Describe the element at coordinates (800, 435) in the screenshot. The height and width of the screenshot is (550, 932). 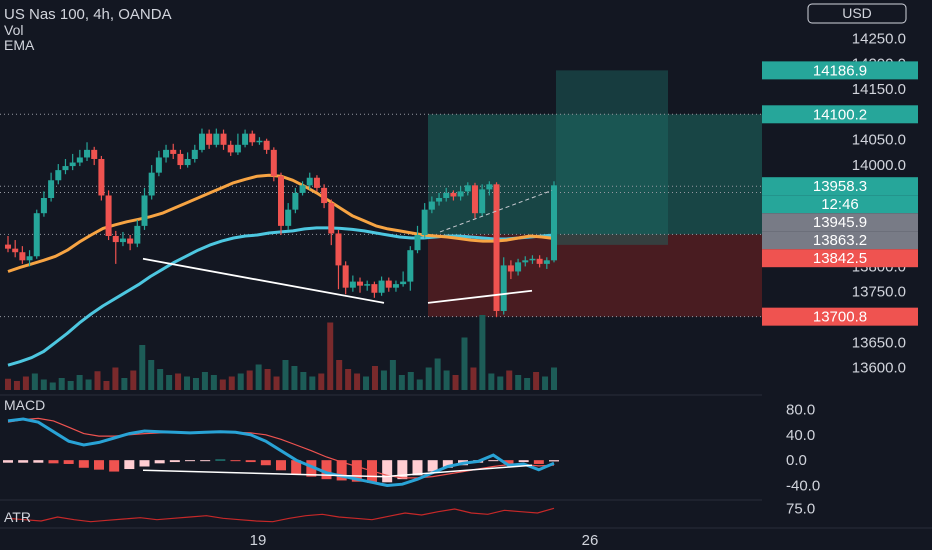
I see `macd-tick: 40.0` at that location.